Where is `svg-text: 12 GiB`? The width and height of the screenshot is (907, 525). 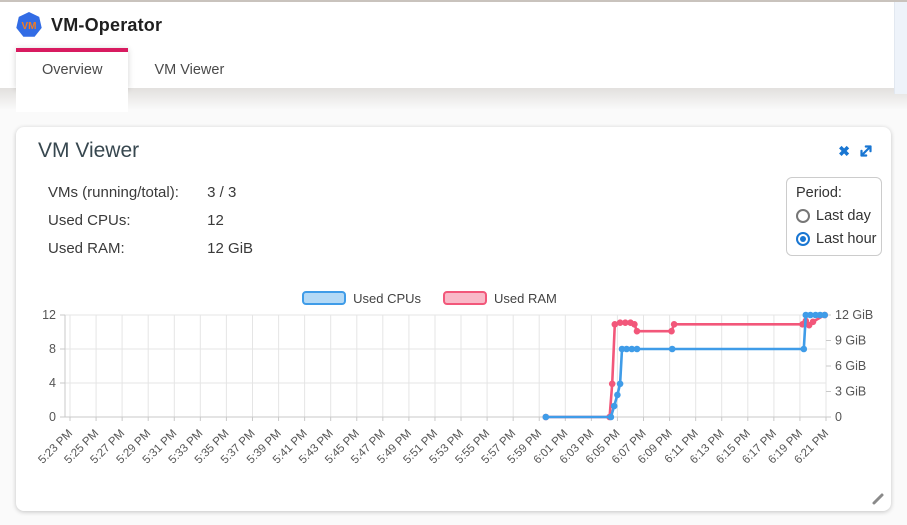
svg-text: 12 GiB is located at coordinates (854, 315).